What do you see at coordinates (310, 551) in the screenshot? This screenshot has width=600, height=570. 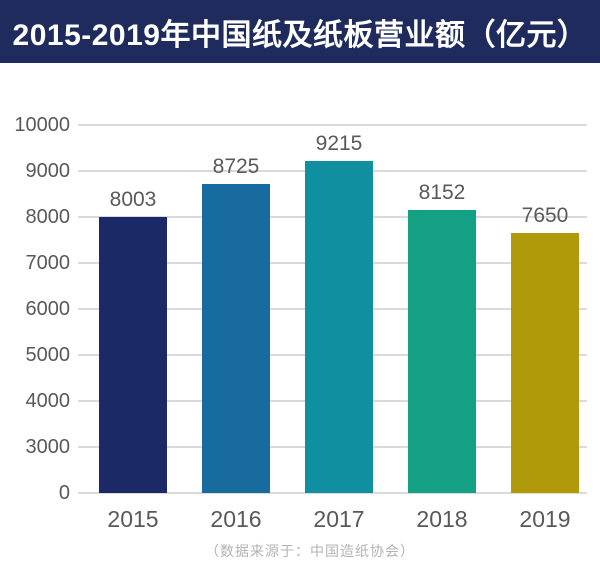 I see `data-source-note: （数据来源于：中国造纸协会）` at bounding box center [310, 551].